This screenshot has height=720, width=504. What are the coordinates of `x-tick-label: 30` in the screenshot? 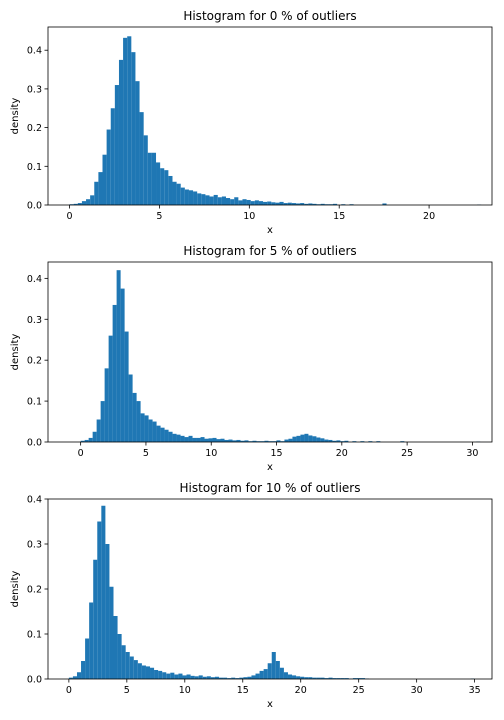 It's located at (417, 690).